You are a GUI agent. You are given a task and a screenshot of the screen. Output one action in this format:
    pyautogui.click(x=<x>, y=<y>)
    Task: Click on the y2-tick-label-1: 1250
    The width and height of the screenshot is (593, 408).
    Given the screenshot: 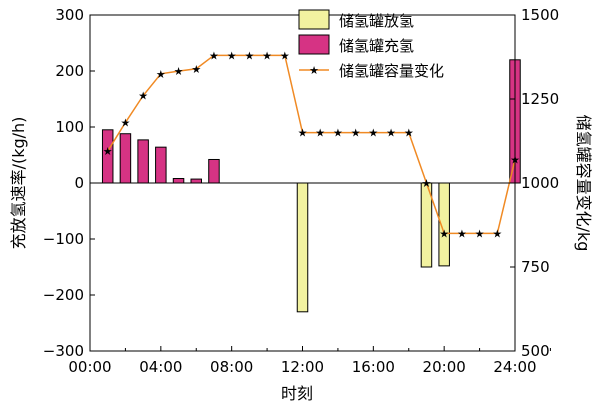 What is the action you would take?
    pyautogui.click(x=540, y=99)
    